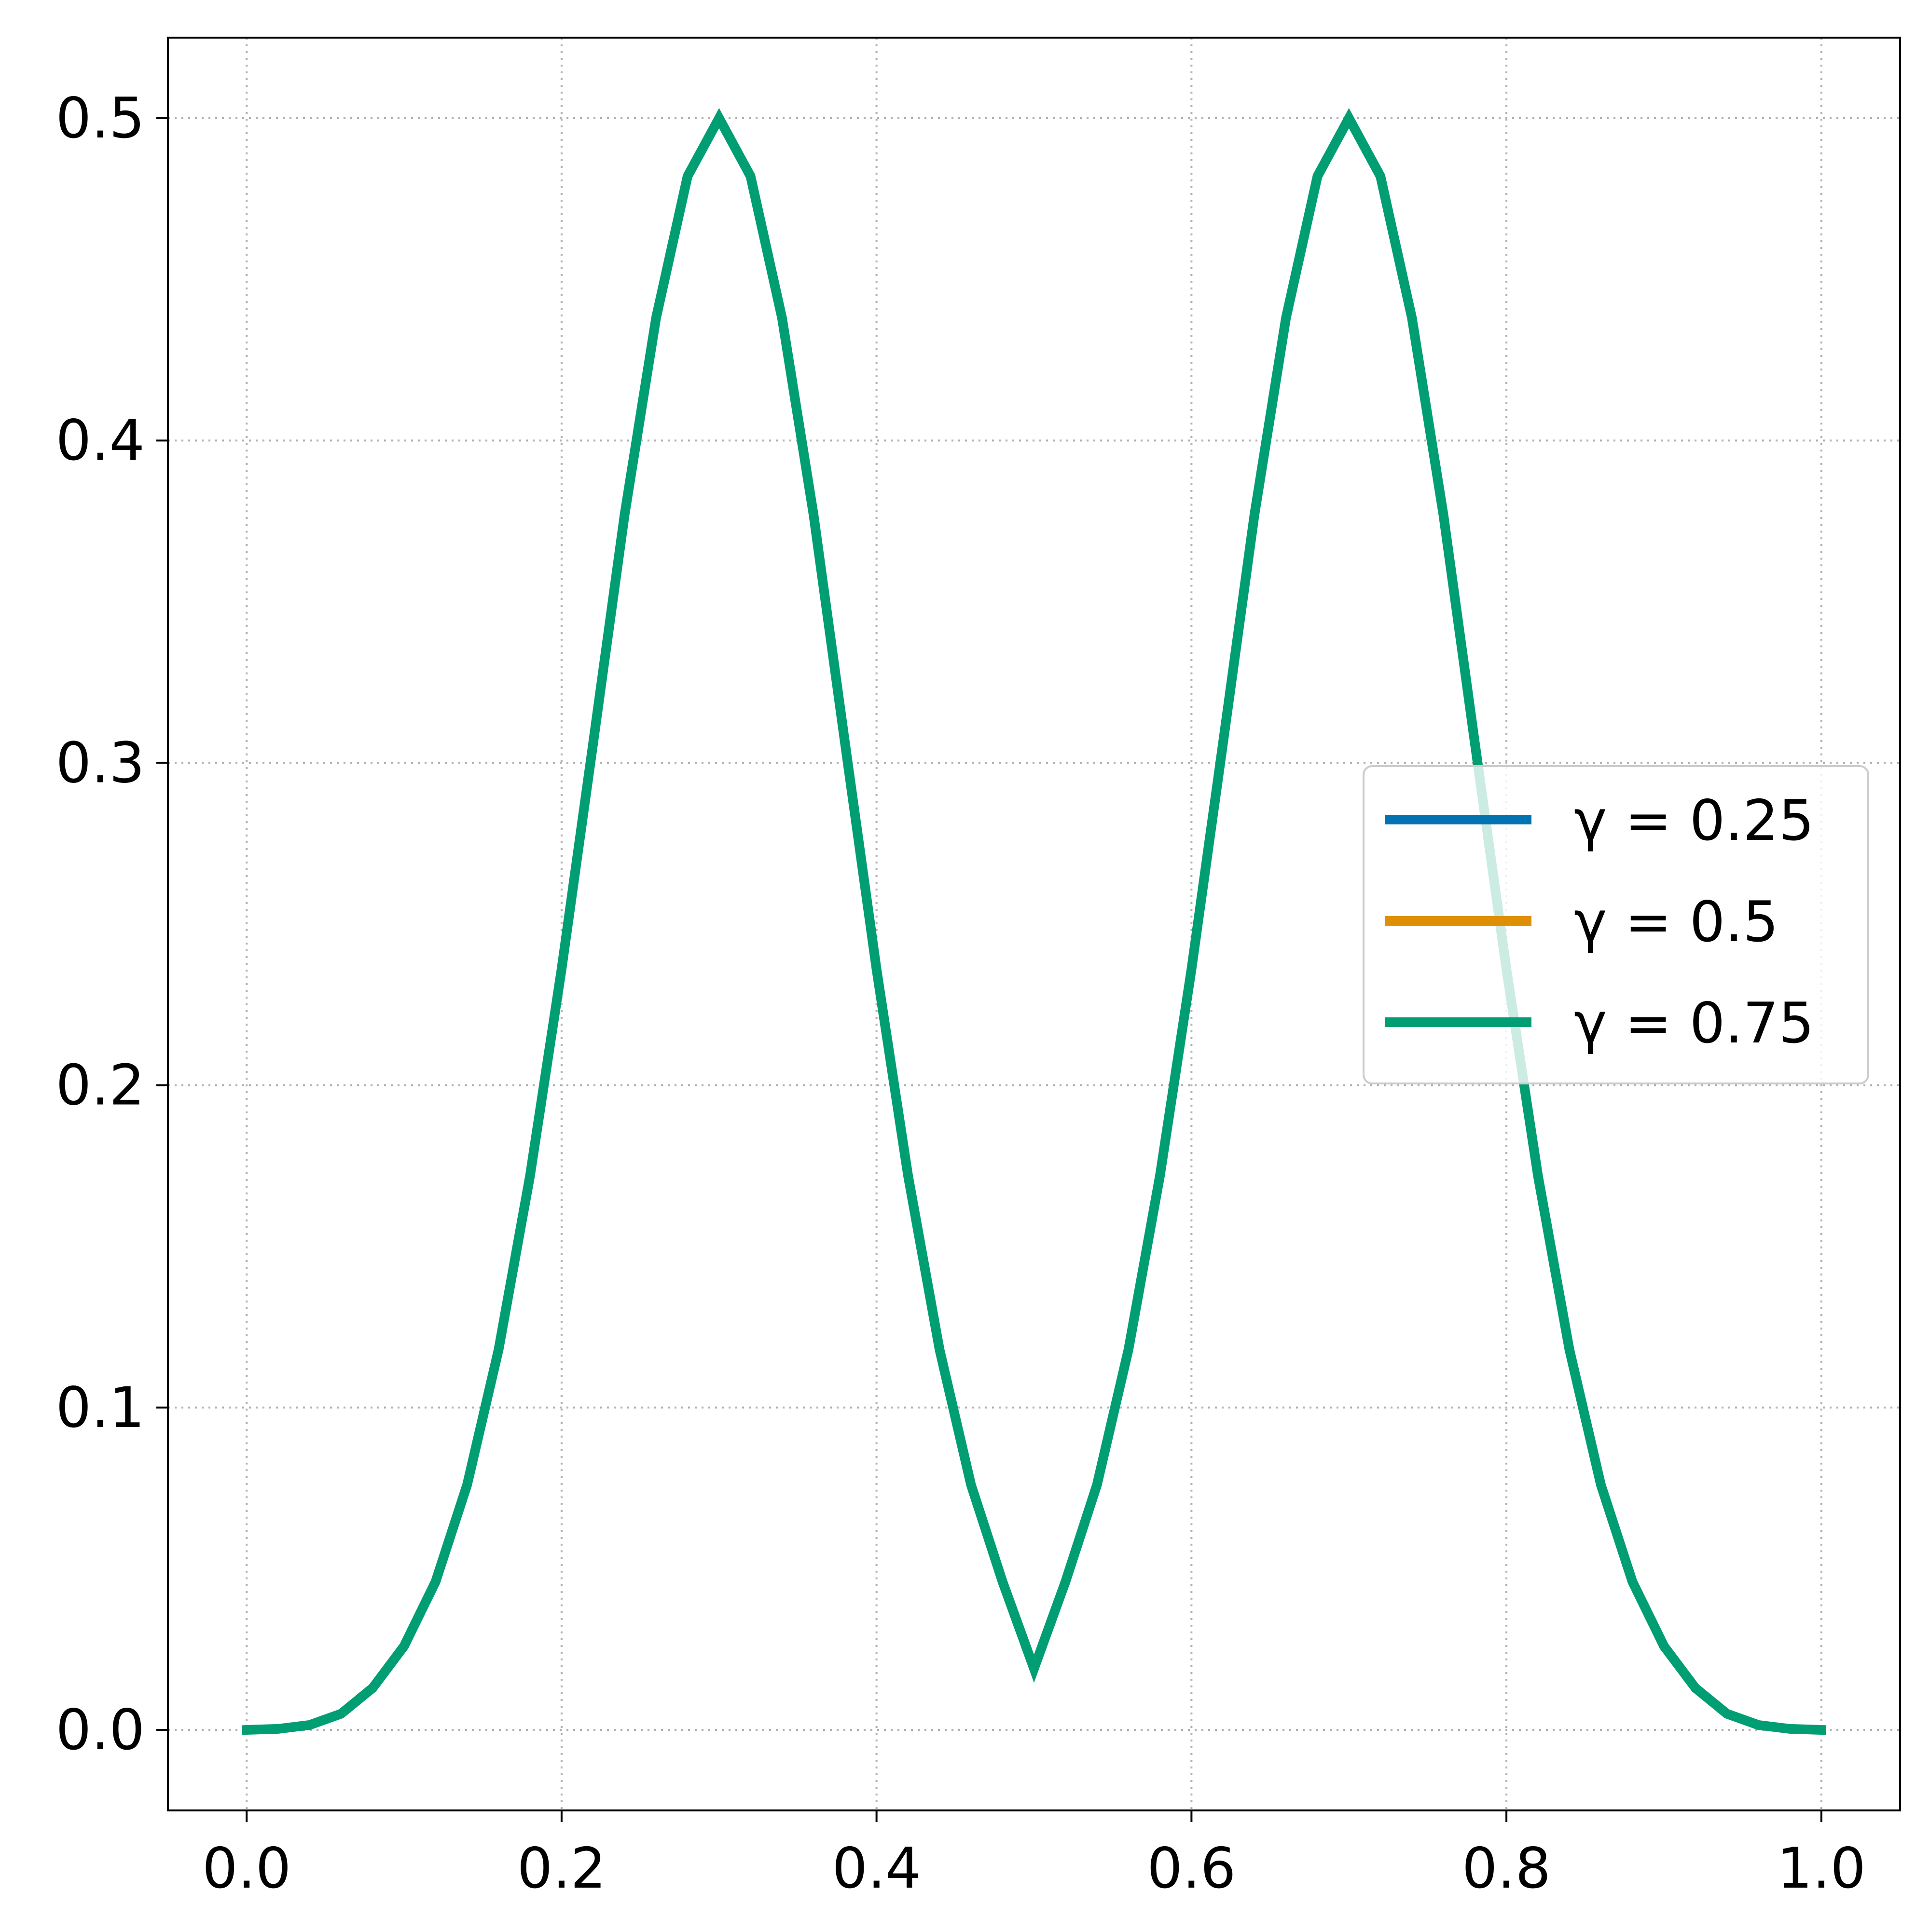 This screenshot has height=1932, width=1930. I want to click on y-tick-label: 0.5, so click(100, 119).